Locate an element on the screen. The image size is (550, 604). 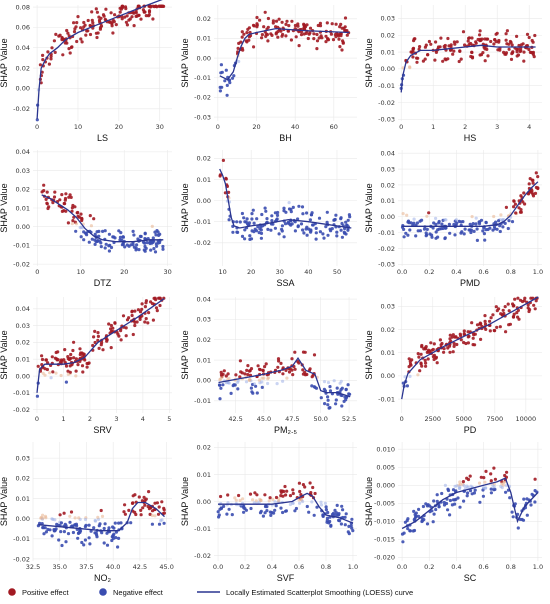
y-tick-label: -0.015 is located at coordinates (384, 540).